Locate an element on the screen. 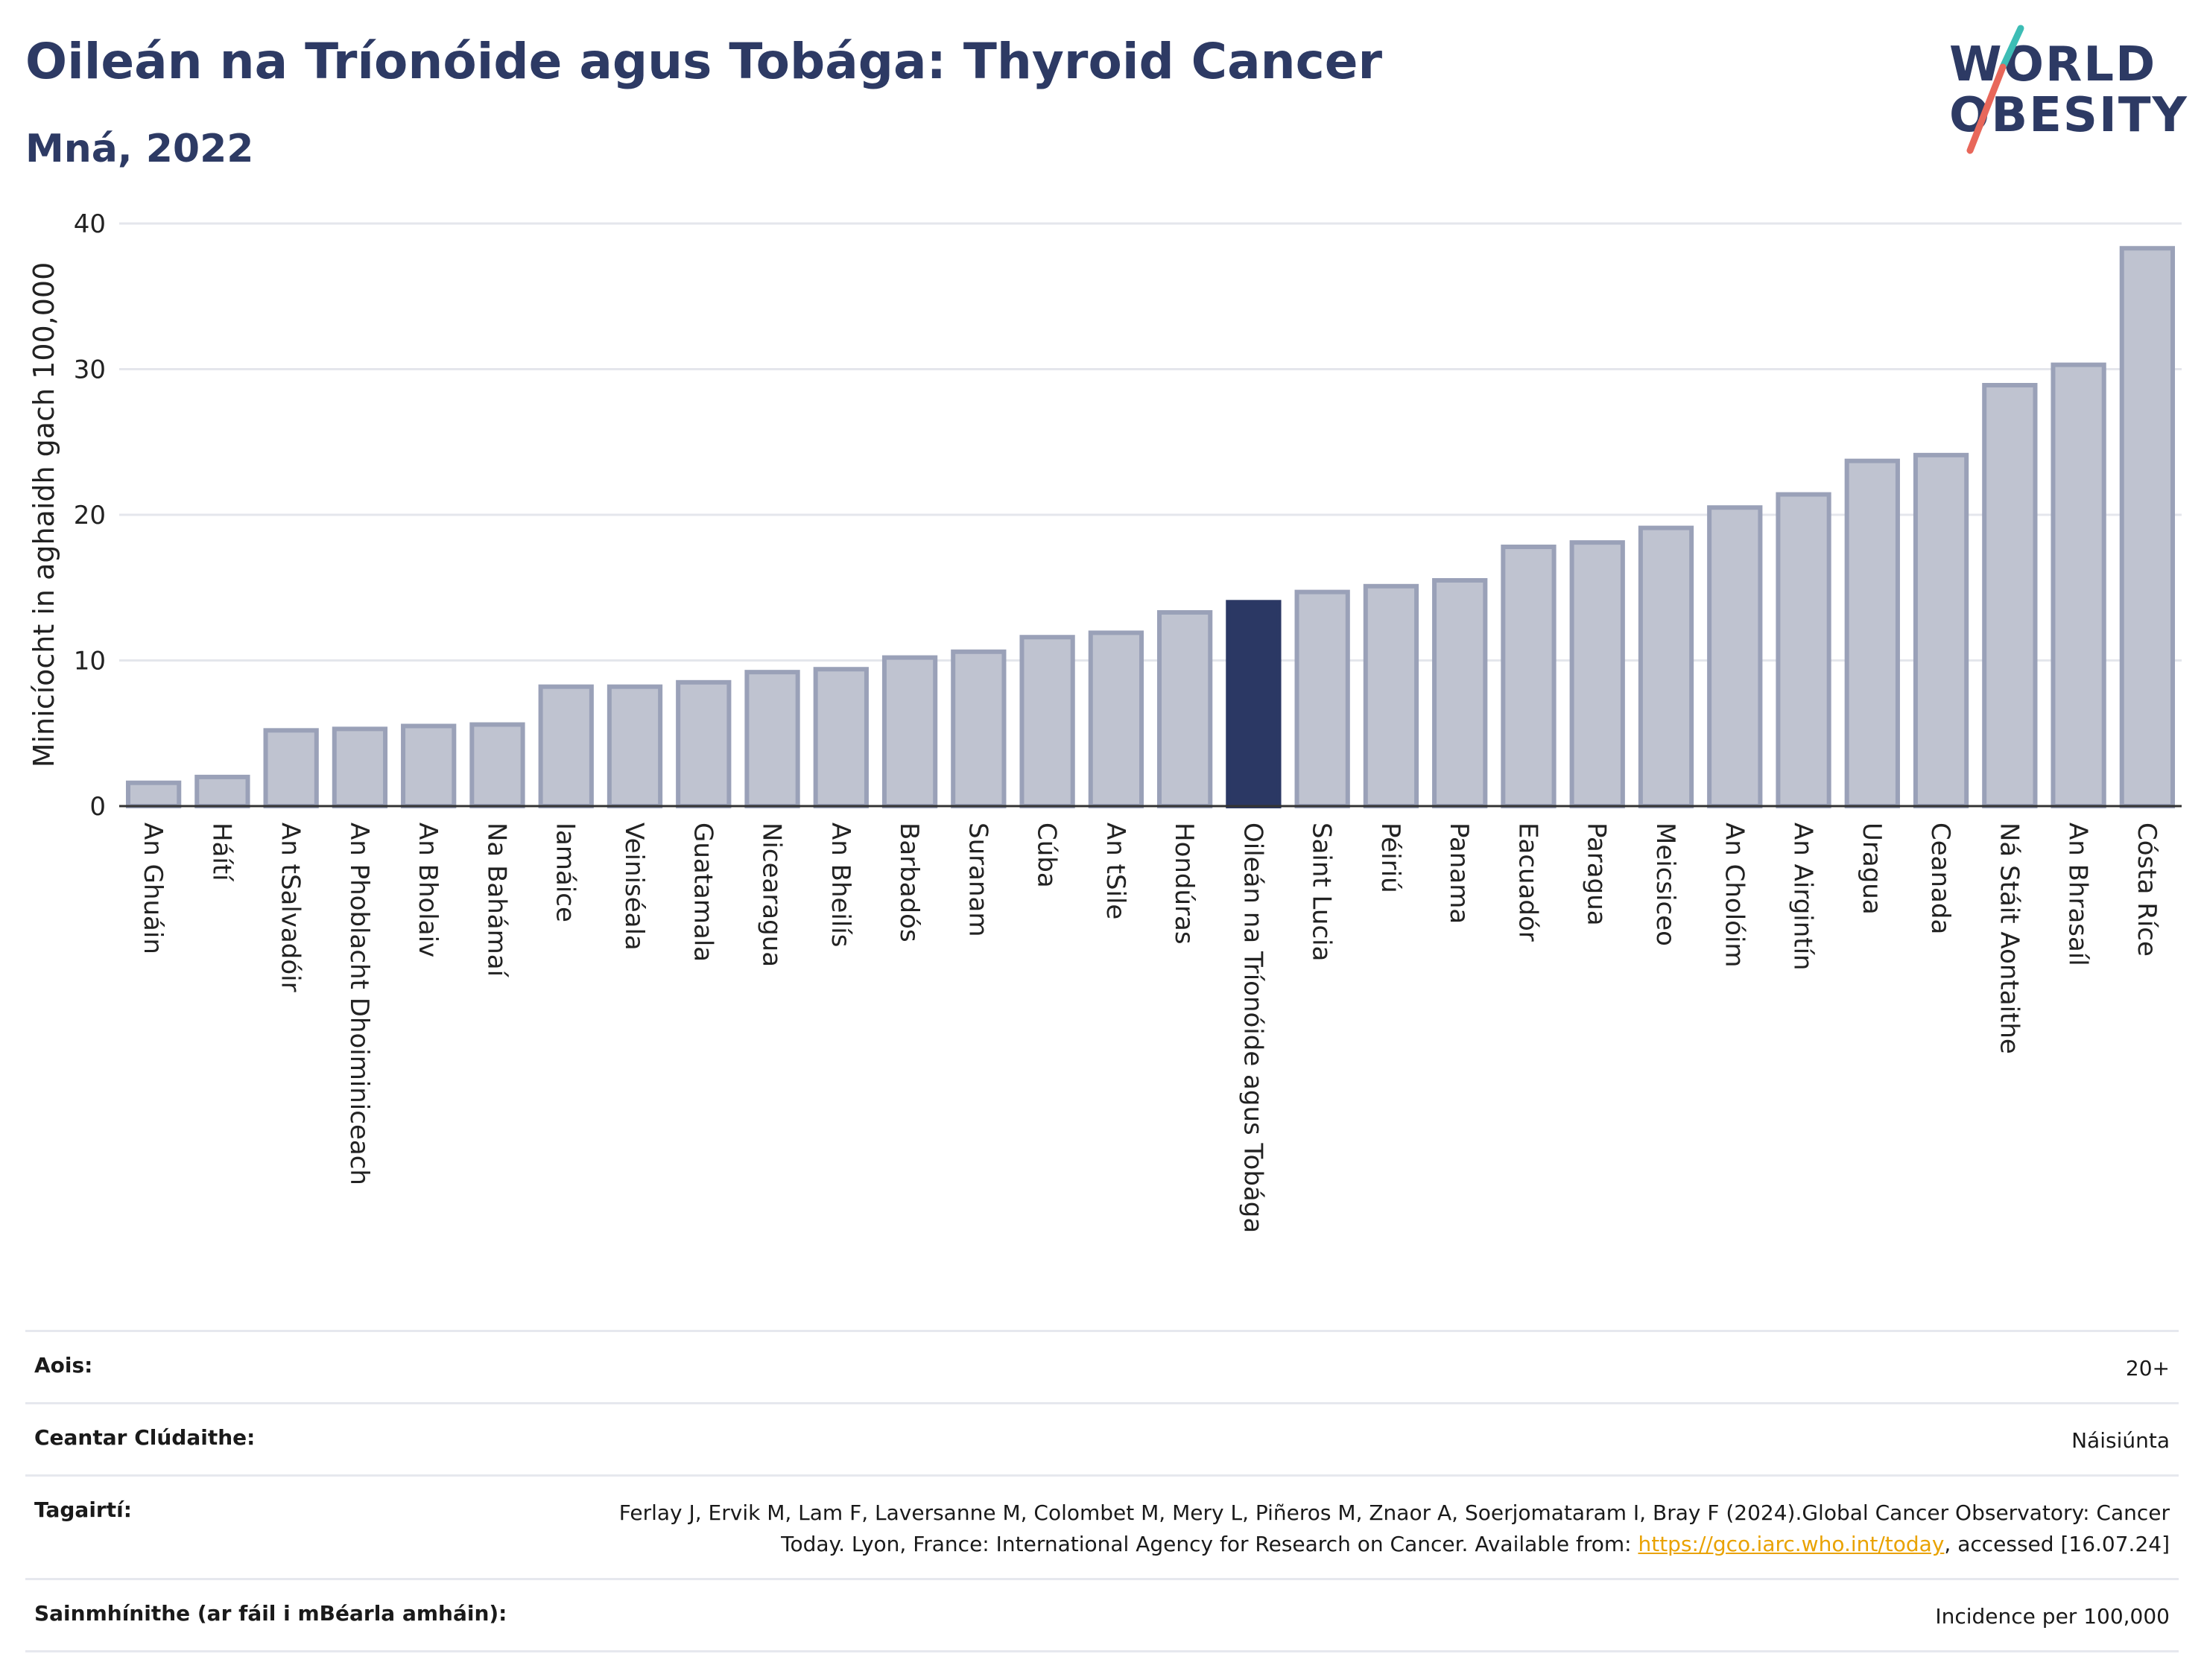 This screenshot has height=1680, width=2204. x-tick-label: An Bholaiv is located at coordinates (428, 889).